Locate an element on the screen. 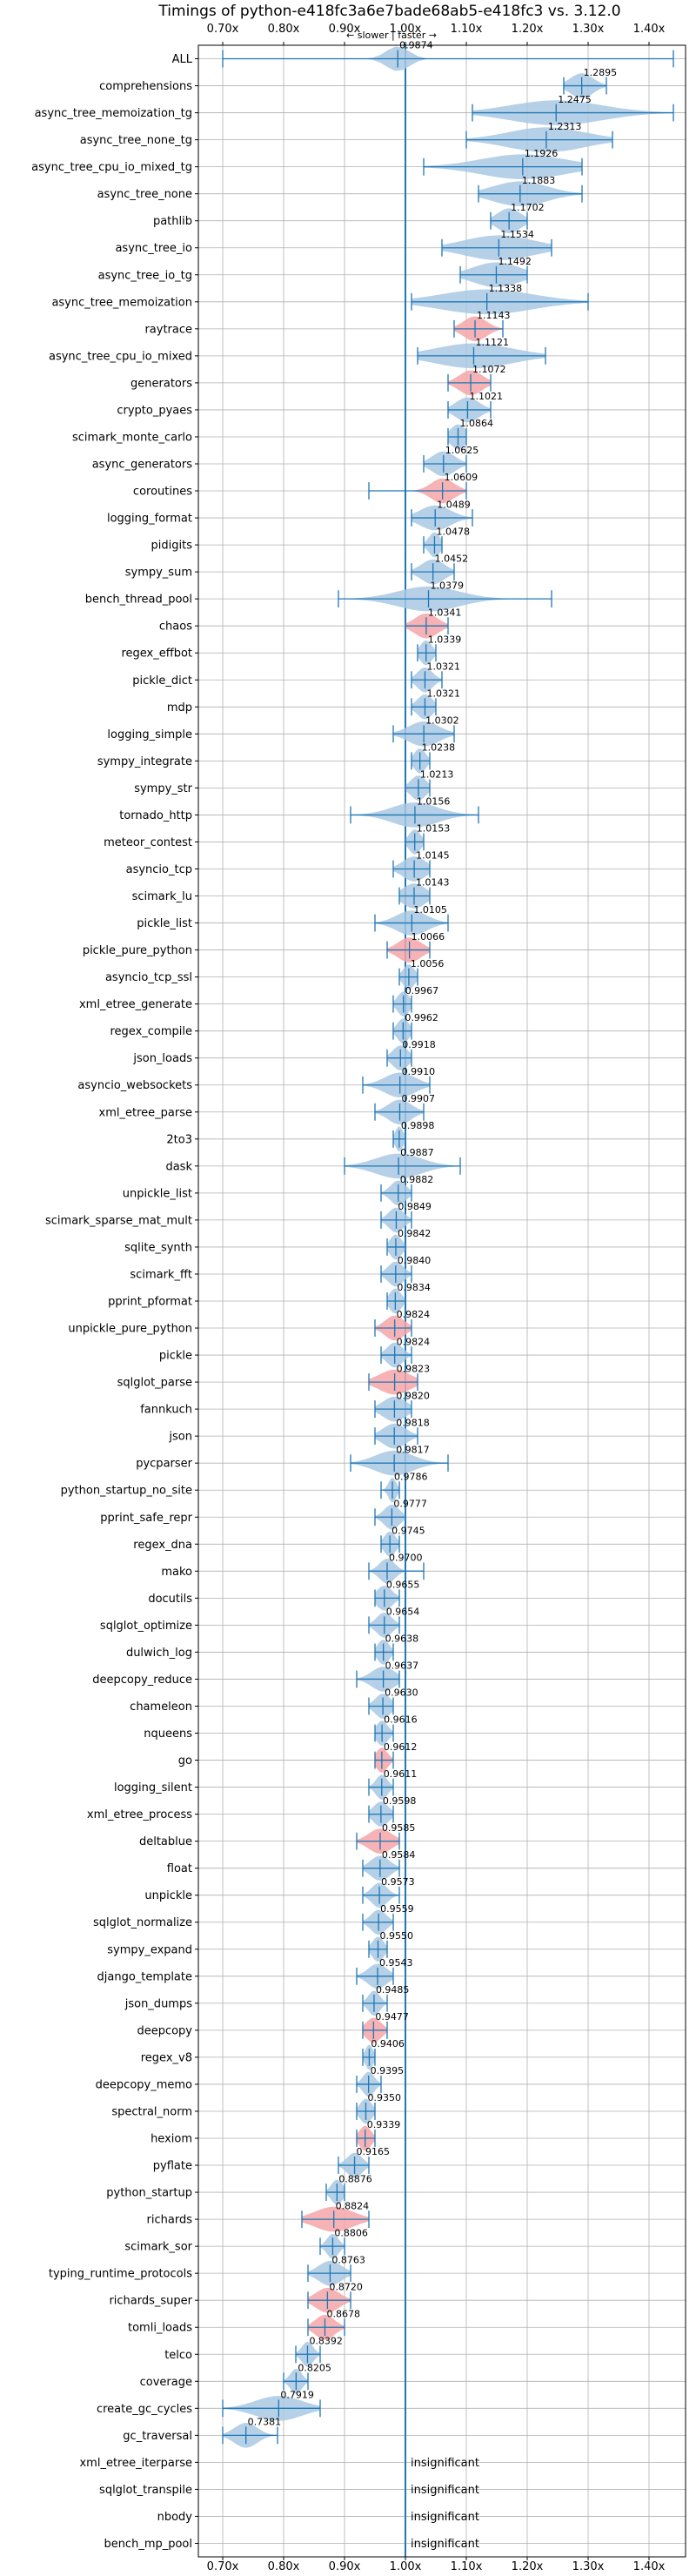 This screenshot has height=2576, width=696. benchmark-label: deepcopy is located at coordinates (164, 2030).